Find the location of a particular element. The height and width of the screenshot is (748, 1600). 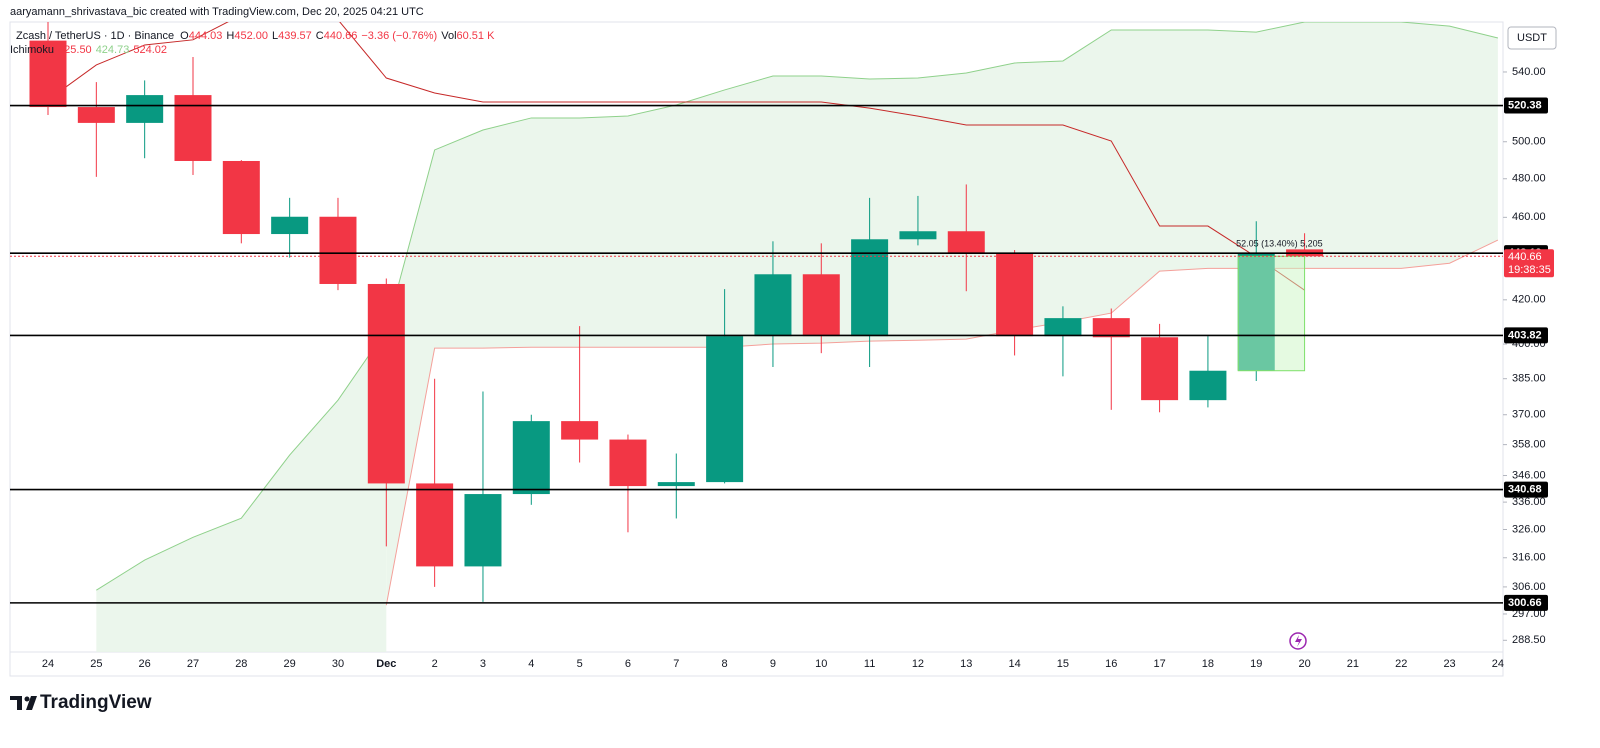

y-tick-label: 460.00 is located at coordinates (1529, 217).